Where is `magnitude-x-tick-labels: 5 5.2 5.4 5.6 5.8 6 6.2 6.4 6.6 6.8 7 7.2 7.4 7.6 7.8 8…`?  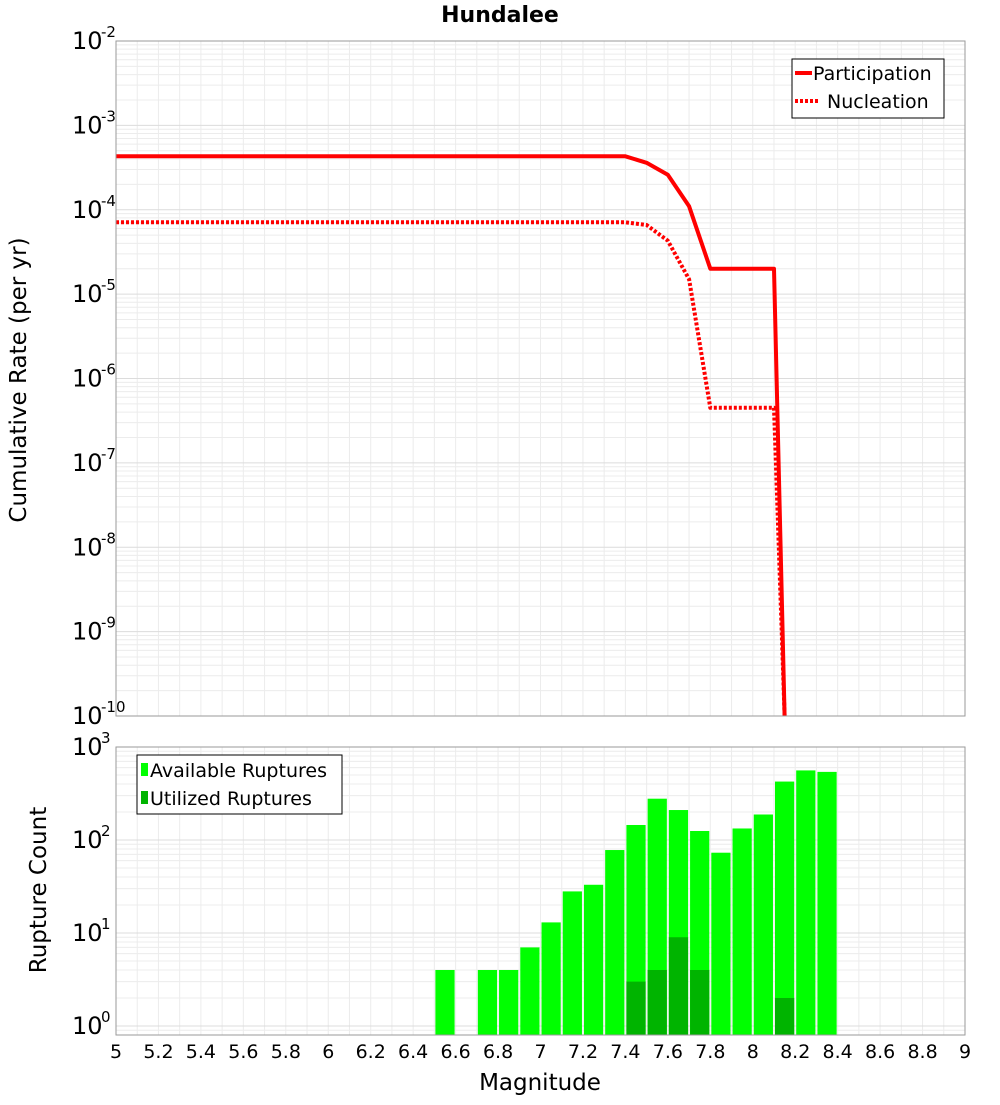 magnitude-x-tick-labels: 5 5.2 5.4 5.6 5.8 6 6.2 6.4 6.6 6.8 7 7.2 7.4 7.6 7.8 8… is located at coordinates (540, 1052).